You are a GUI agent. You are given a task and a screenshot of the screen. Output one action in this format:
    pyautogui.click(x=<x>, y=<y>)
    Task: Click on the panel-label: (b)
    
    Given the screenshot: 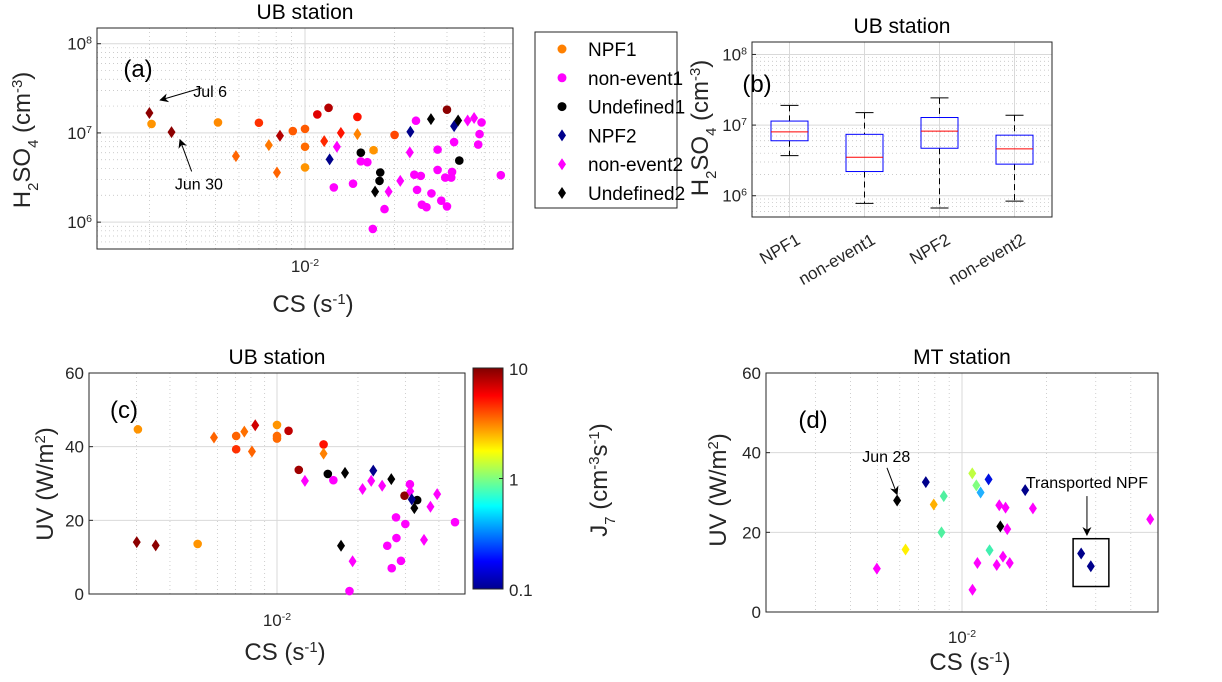 What is the action you would take?
    pyautogui.click(x=756, y=84)
    